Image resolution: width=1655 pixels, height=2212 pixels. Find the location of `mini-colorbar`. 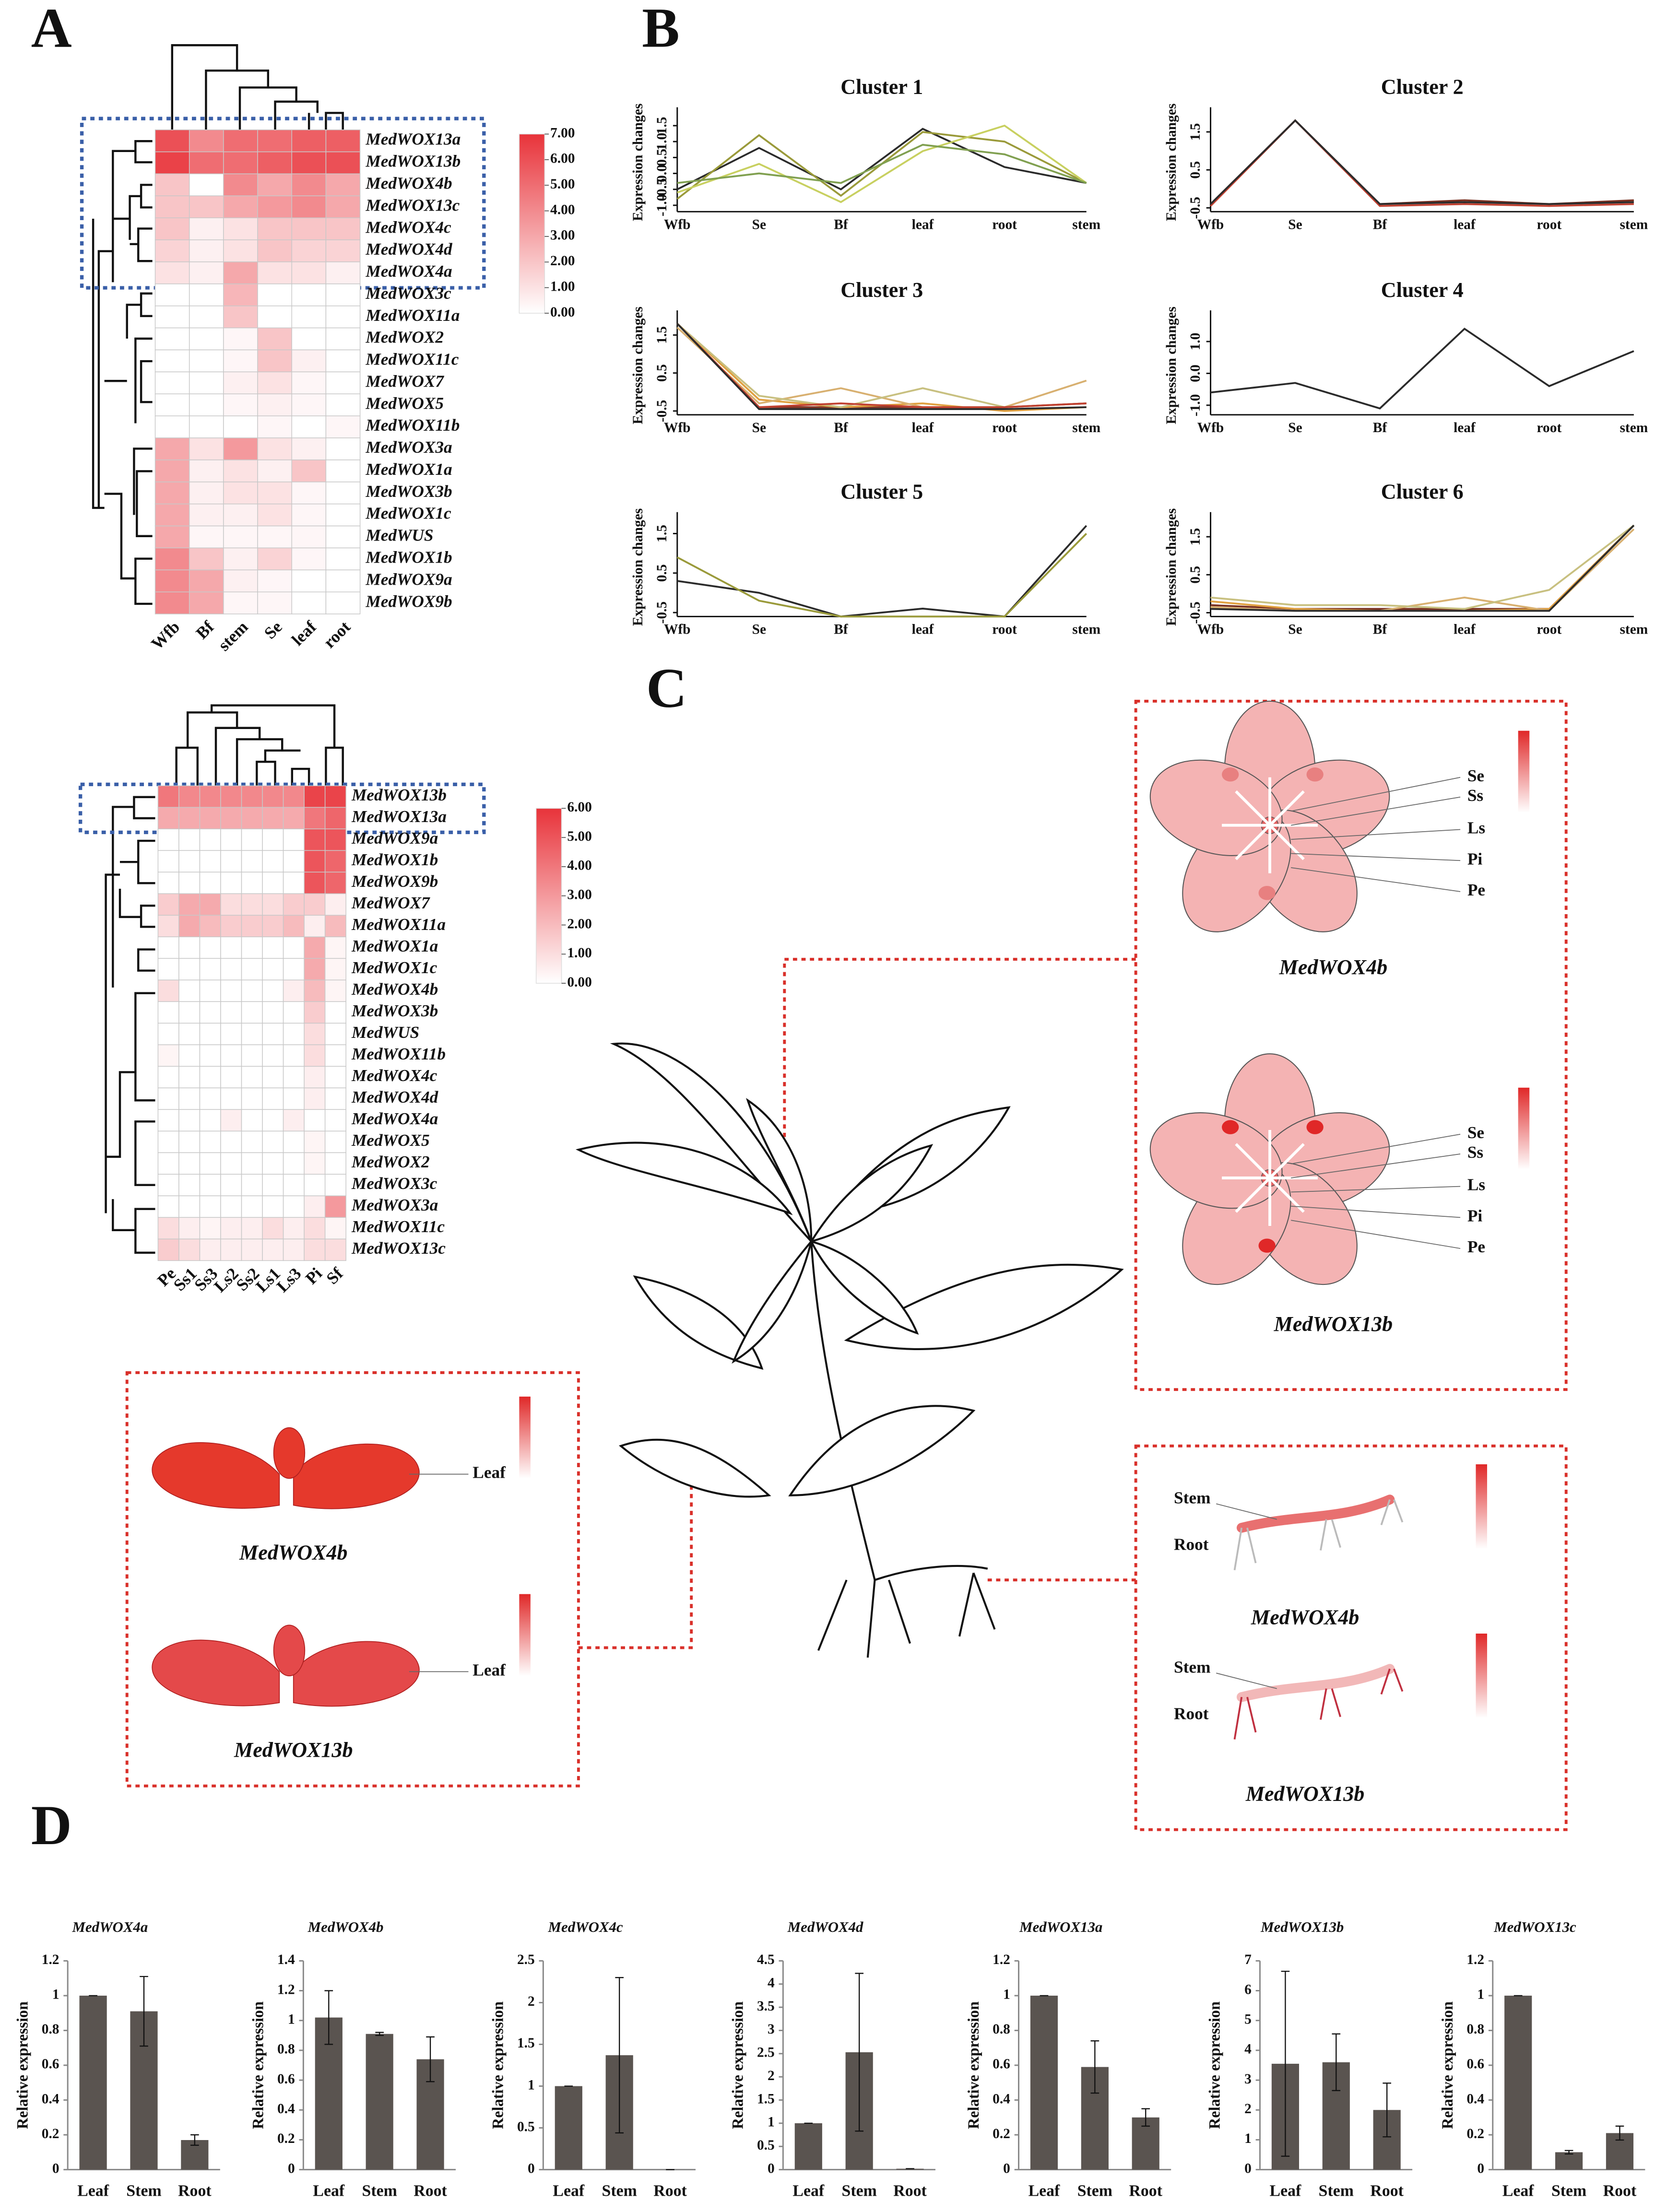

mini-colorbar is located at coordinates (1482, 1506).